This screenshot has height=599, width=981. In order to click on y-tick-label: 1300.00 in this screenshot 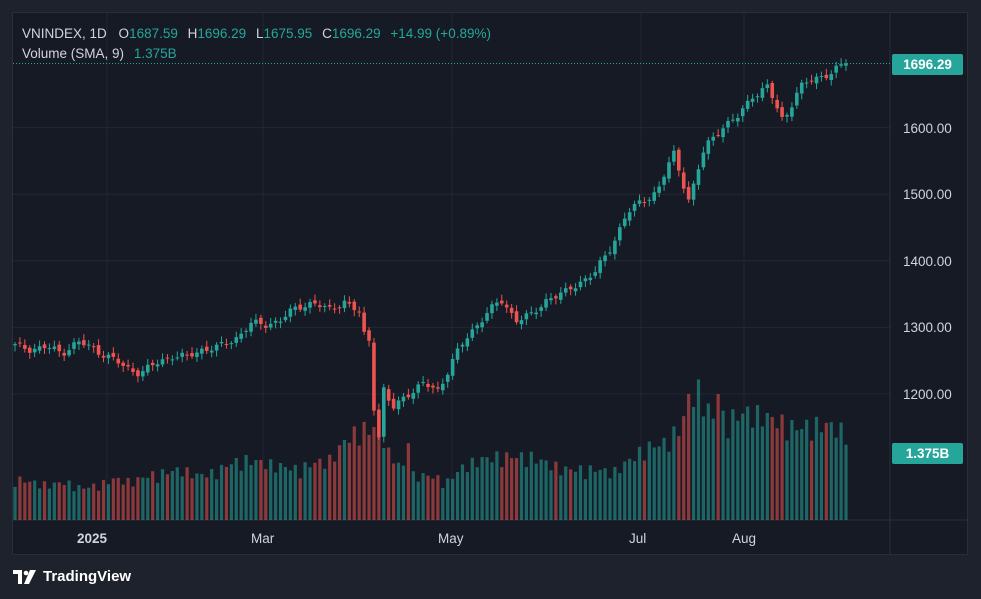, I will do `click(927, 327)`.